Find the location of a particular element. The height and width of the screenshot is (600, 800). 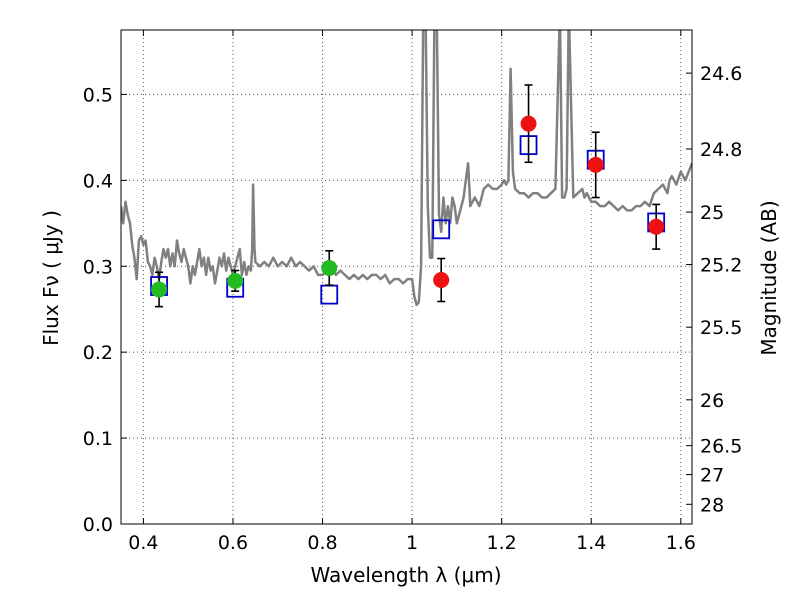

x-tick-label: 1 is located at coordinates (412, 543).